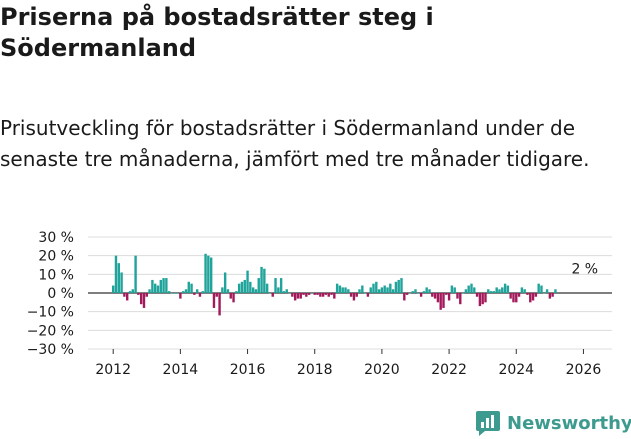 The height and width of the screenshot is (439, 631). Describe the element at coordinates (248, 370) in the screenshot. I see `x-tick-label: 2016` at that location.